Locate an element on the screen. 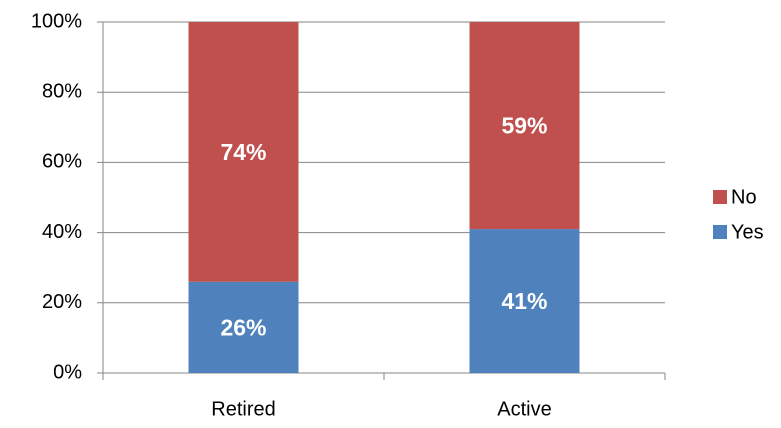 Image resolution: width=781 pixels, height=428 pixels. value-label: 59% is located at coordinates (524, 126).